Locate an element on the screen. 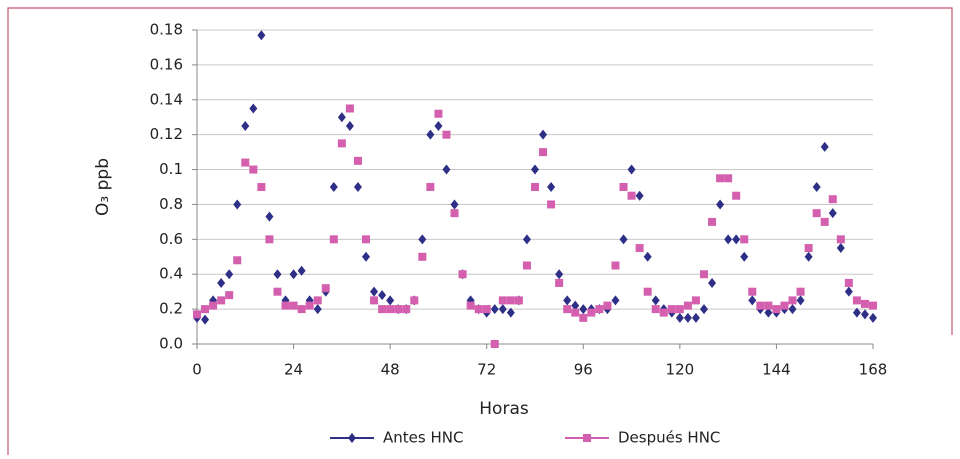  y-tick-label: 0.14 is located at coordinates (166, 99).